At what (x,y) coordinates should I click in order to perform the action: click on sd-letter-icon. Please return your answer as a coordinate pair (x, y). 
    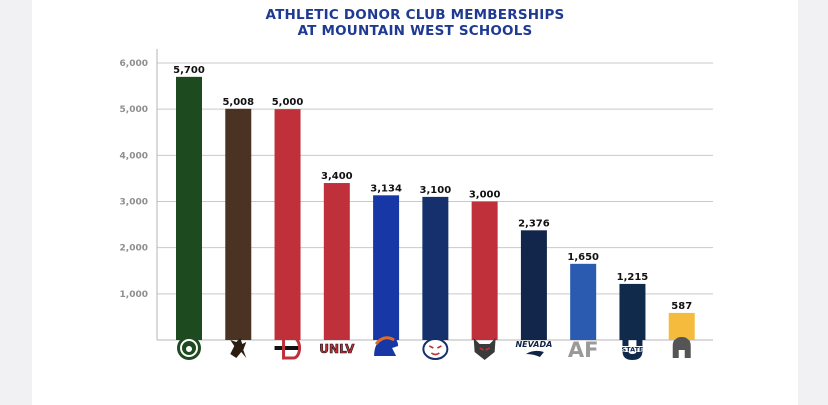
    Looking at the image, I should click on (292, 348).